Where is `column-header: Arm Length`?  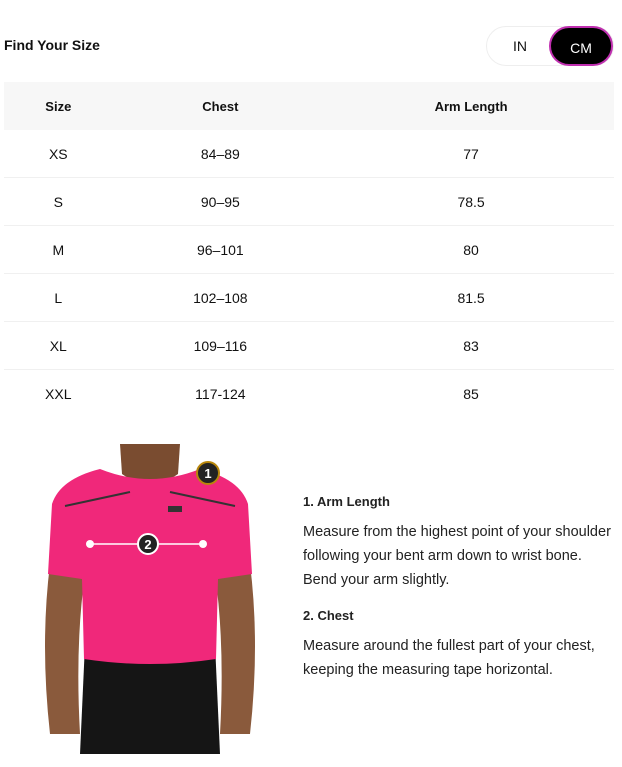 column-header: Arm Length is located at coordinates (471, 106).